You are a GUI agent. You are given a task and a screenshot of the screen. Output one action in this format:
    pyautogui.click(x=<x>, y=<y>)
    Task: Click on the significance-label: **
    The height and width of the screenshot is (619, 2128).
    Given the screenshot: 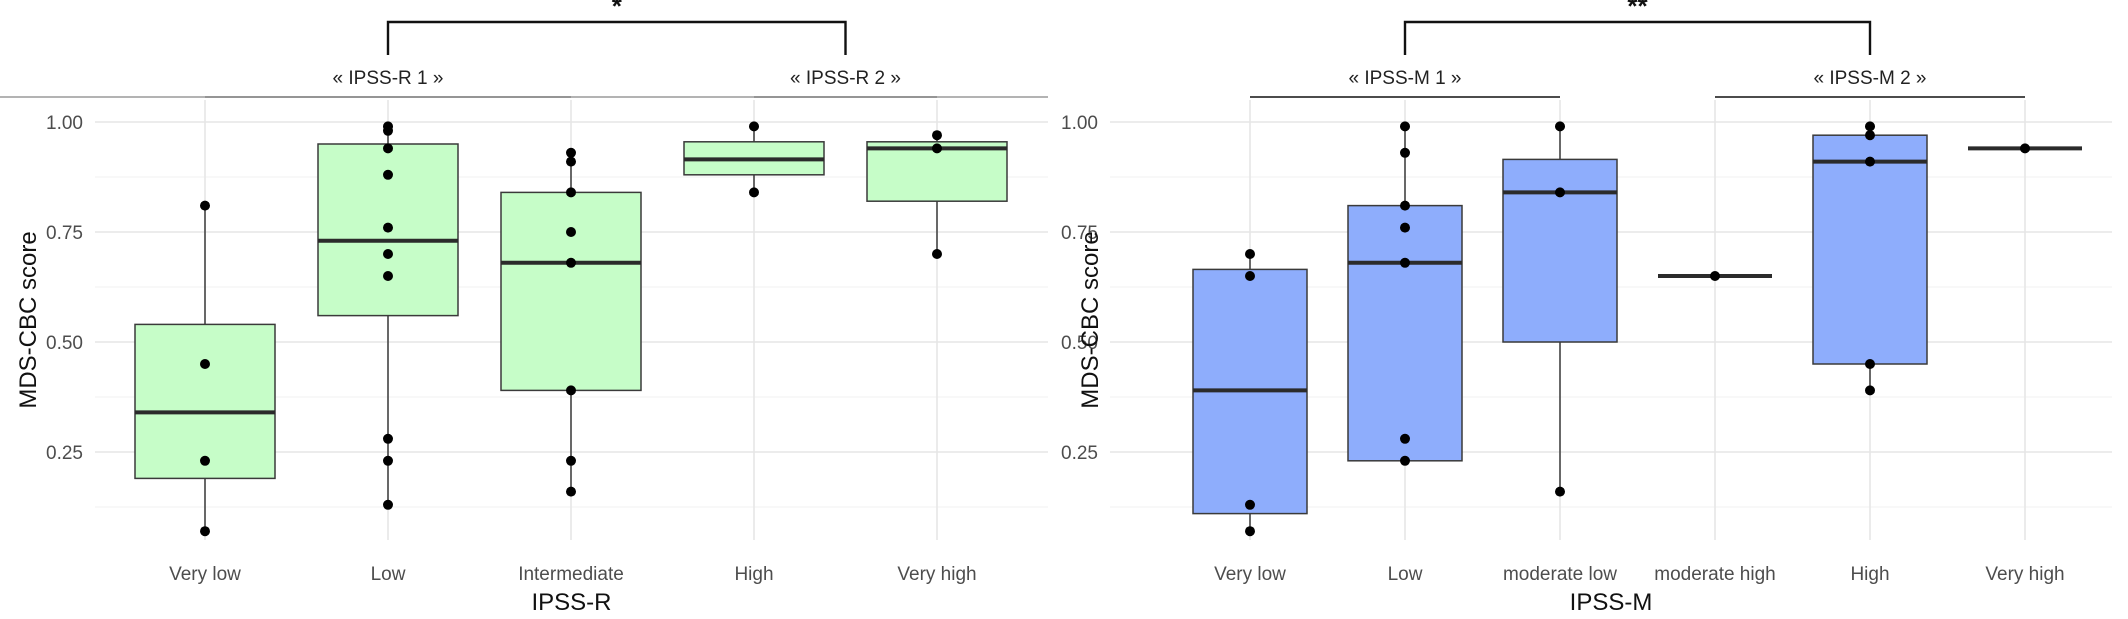 What is the action you would take?
    pyautogui.click(x=1637, y=10)
    